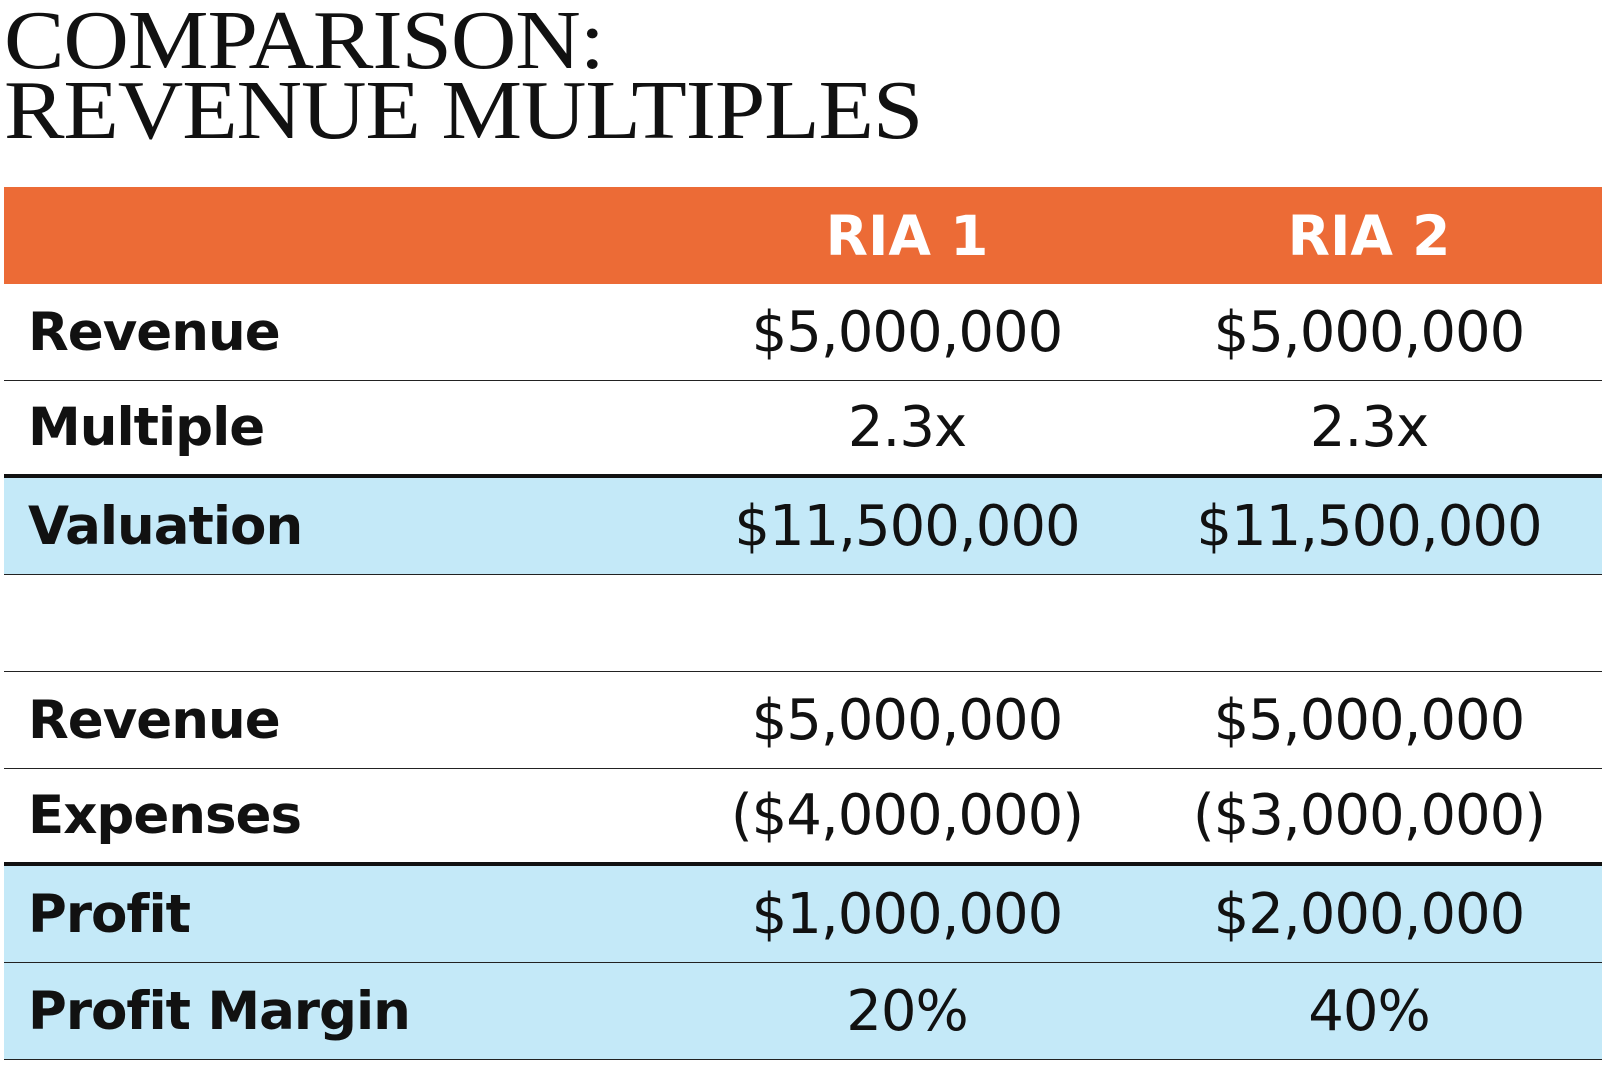 This screenshot has width=1603, height=1073. Describe the element at coordinates (907, 1011) in the screenshot. I see `ria-1-value: 20%` at that location.